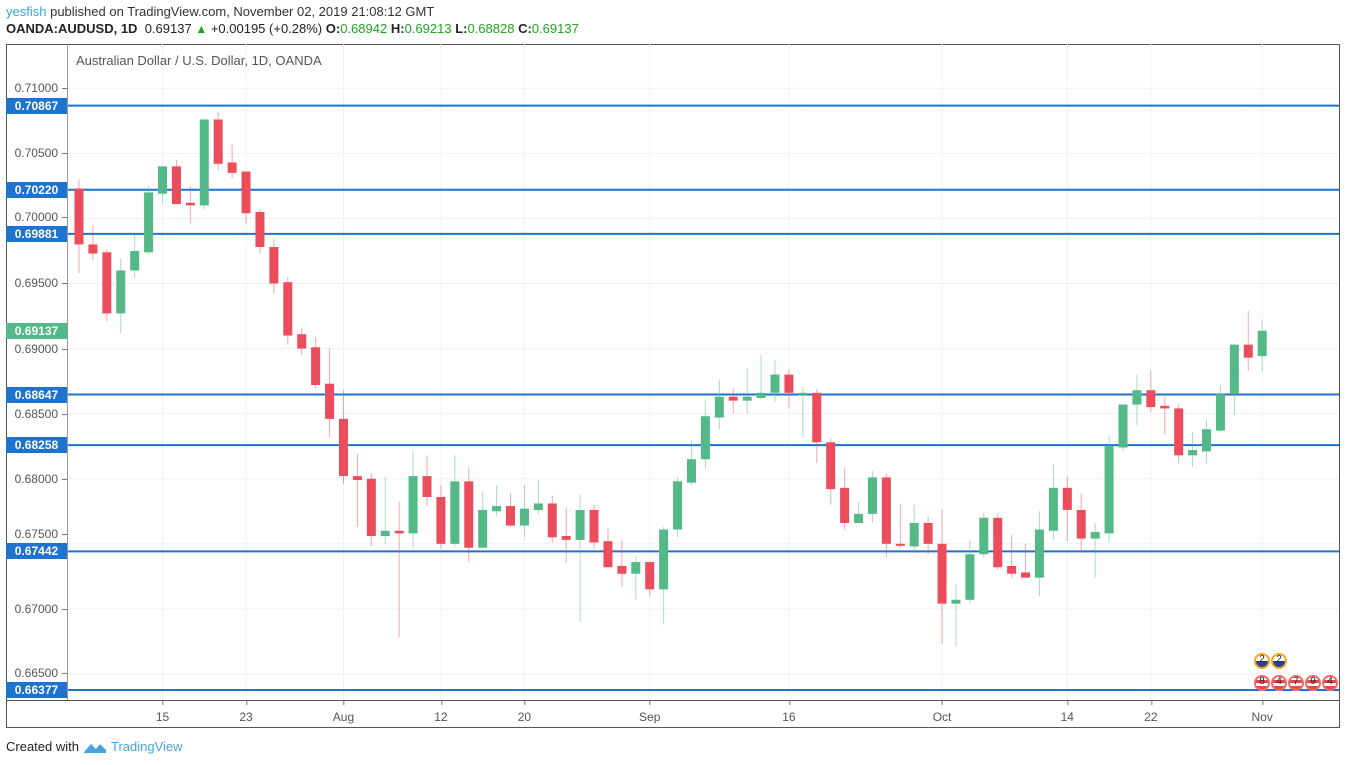 The width and height of the screenshot is (1347, 765). Describe the element at coordinates (40, 88) in the screenshot. I see `price-tick-label: 0.71000` at that location.